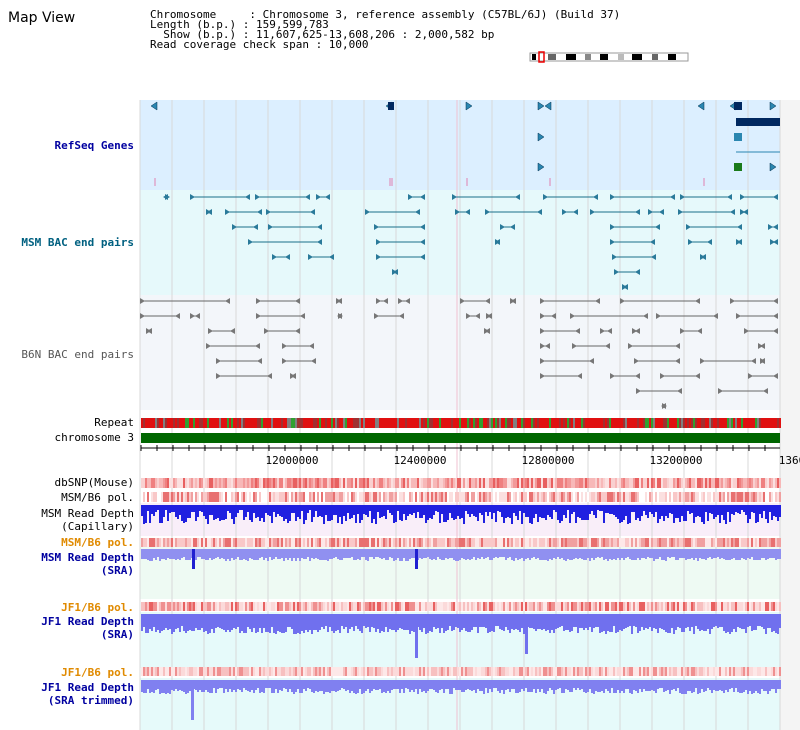  What do you see at coordinates (97, 497) in the screenshot?
I see `msm-b6-pol-label: MSM/B6 pol.` at bounding box center [97, 497].